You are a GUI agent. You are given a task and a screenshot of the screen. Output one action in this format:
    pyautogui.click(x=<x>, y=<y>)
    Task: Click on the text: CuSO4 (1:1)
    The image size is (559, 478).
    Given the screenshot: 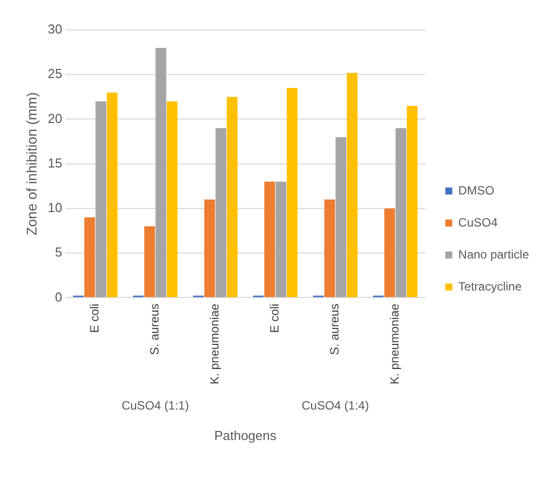 What is the action you would take?
    pyautogui.click(x=155, y=405)
    